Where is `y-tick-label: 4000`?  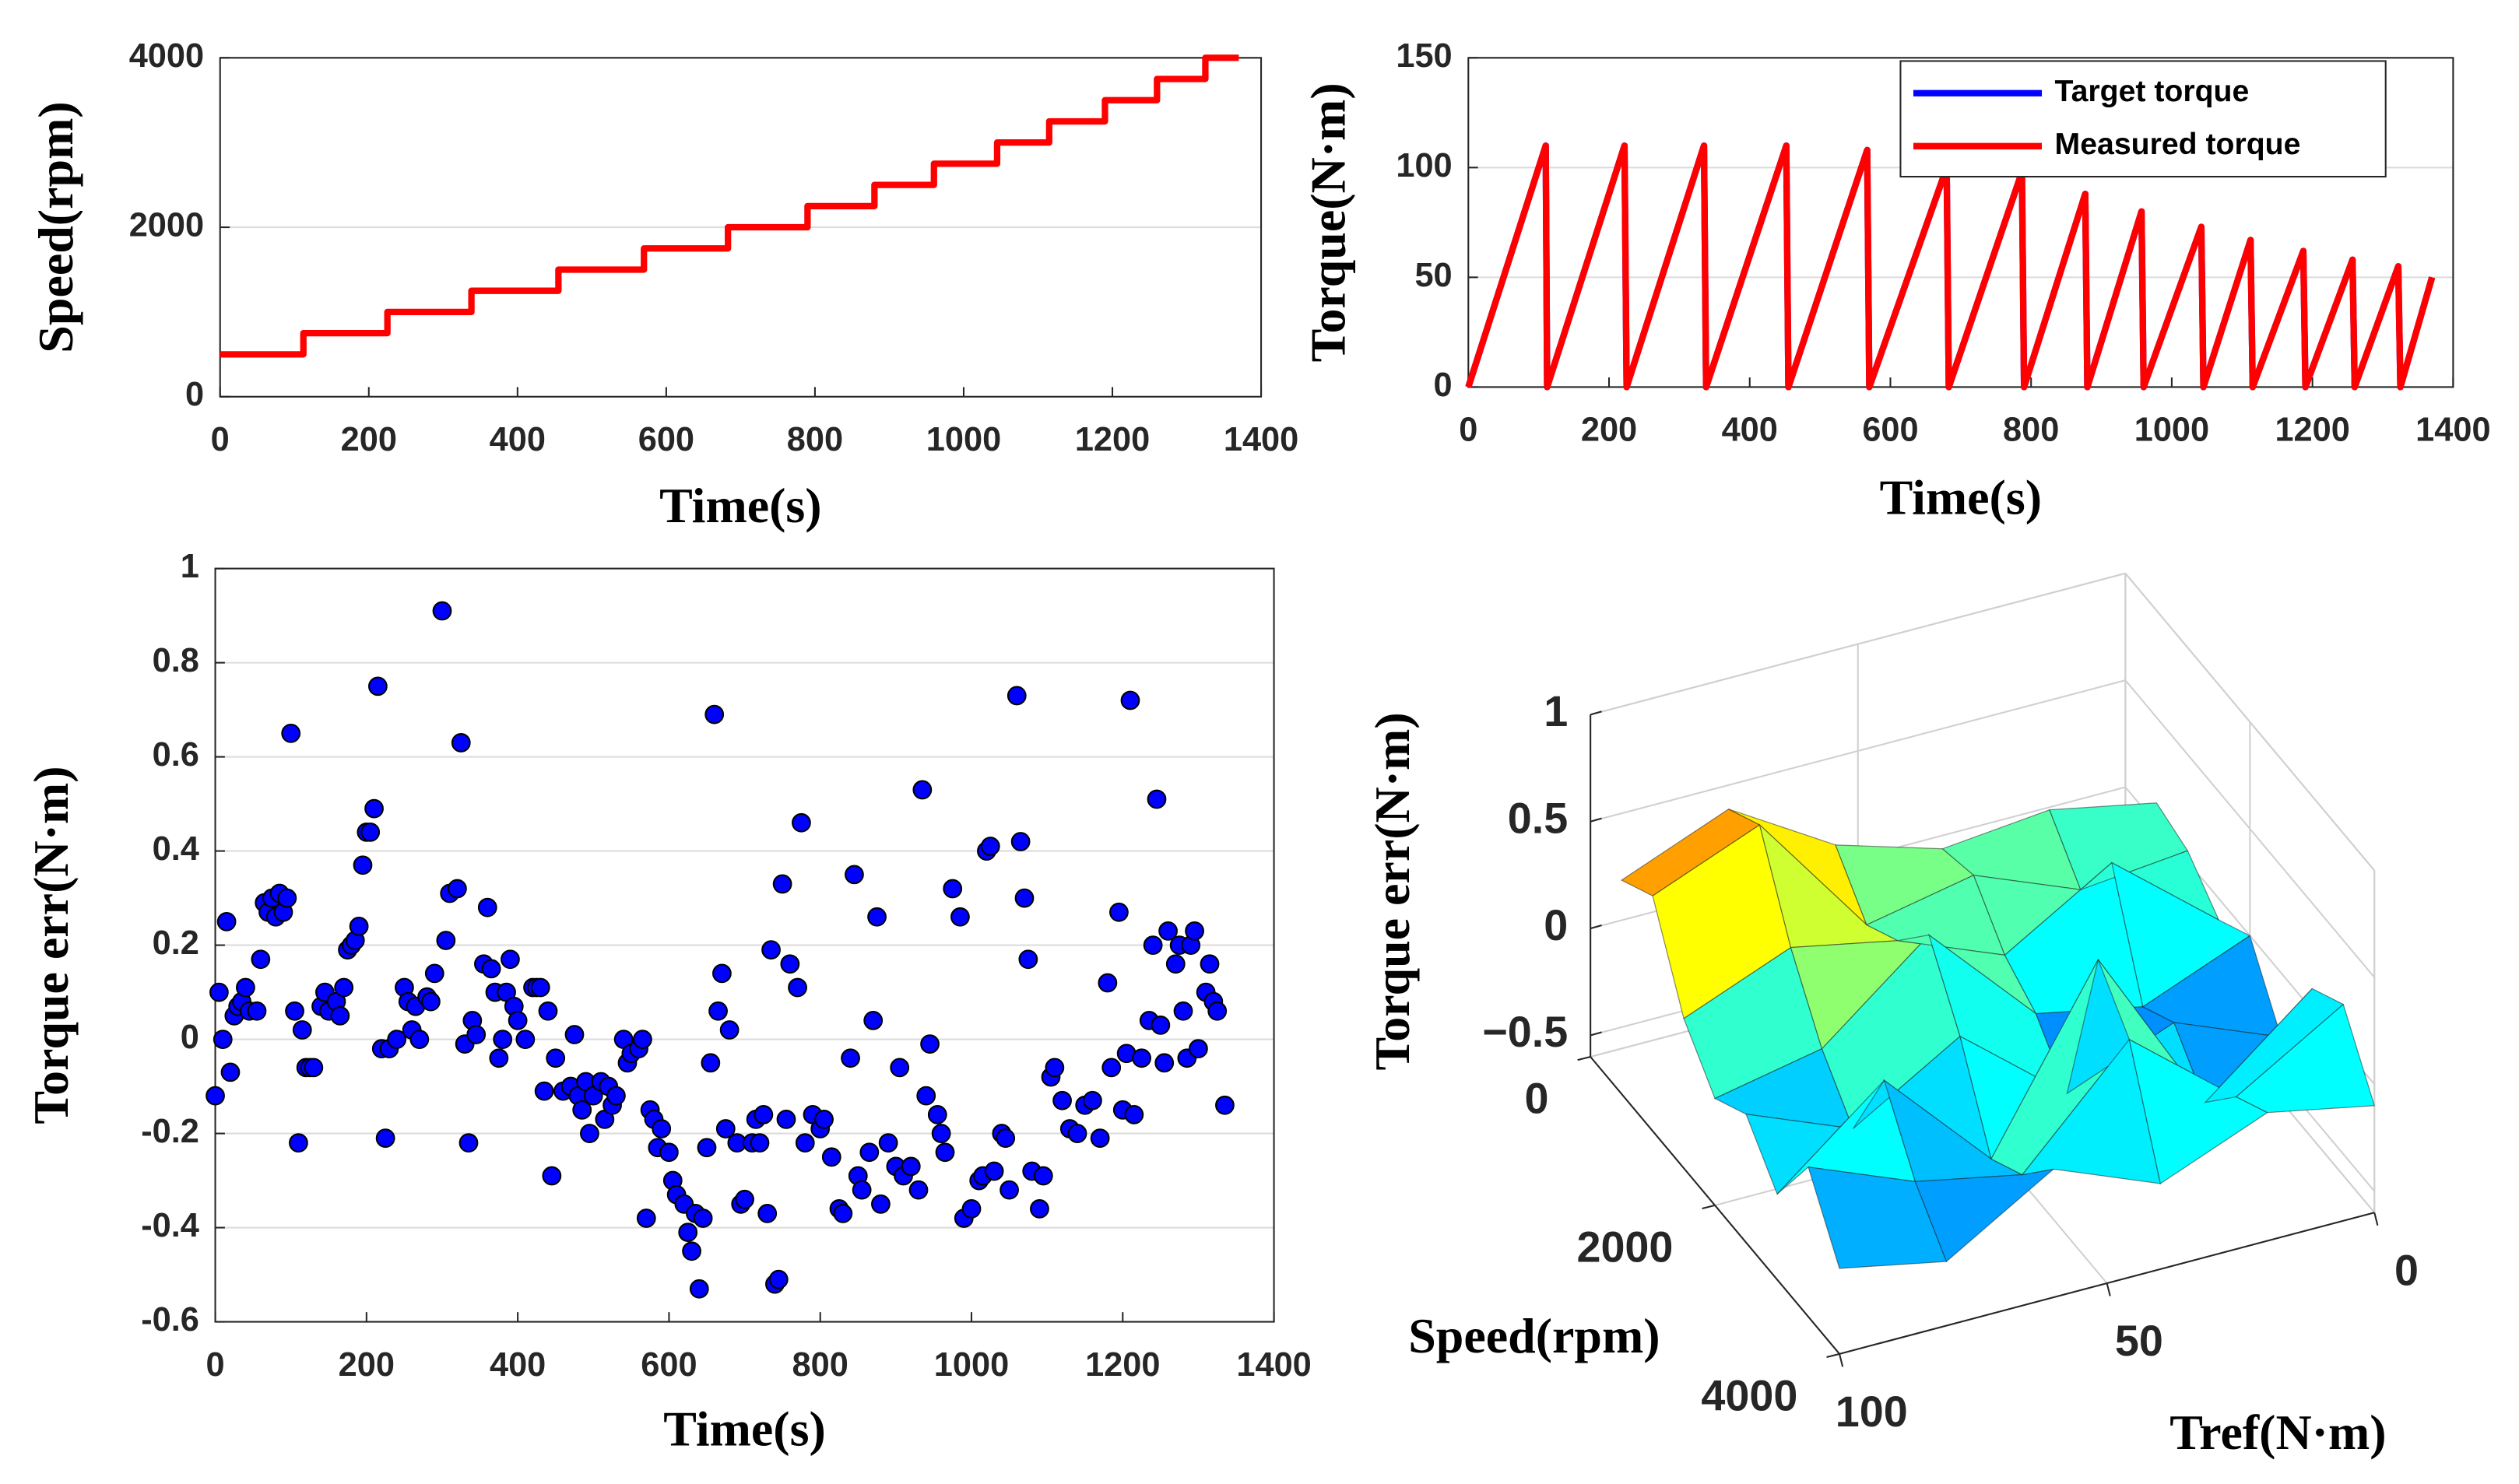 y-tick-label: 4000 is located at coordinates (166, 56).